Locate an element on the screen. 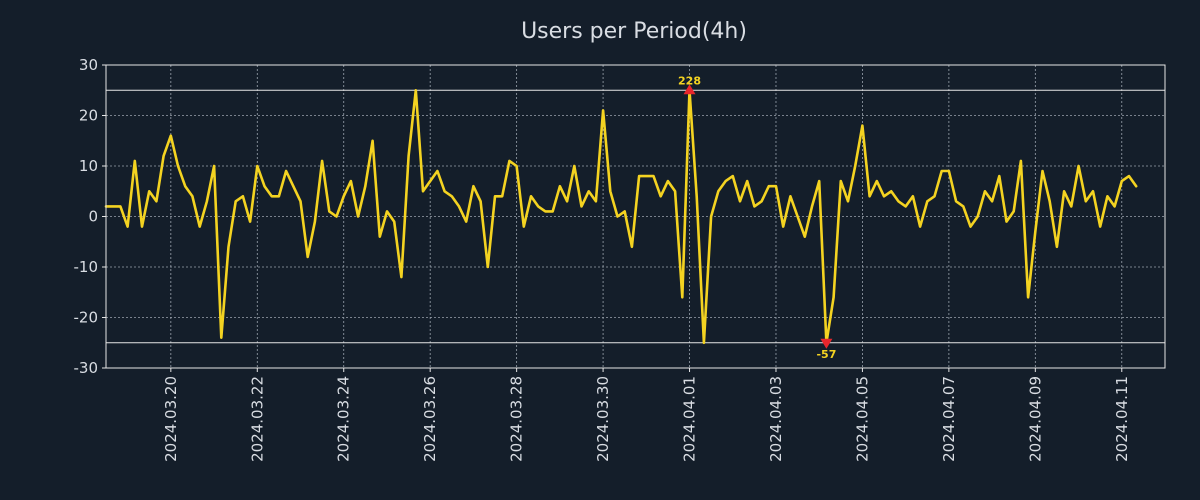 The image size is (1200, 500). y-axis: -30 -20 -10 0 10 20 30 is located at coordinates (90, 216).